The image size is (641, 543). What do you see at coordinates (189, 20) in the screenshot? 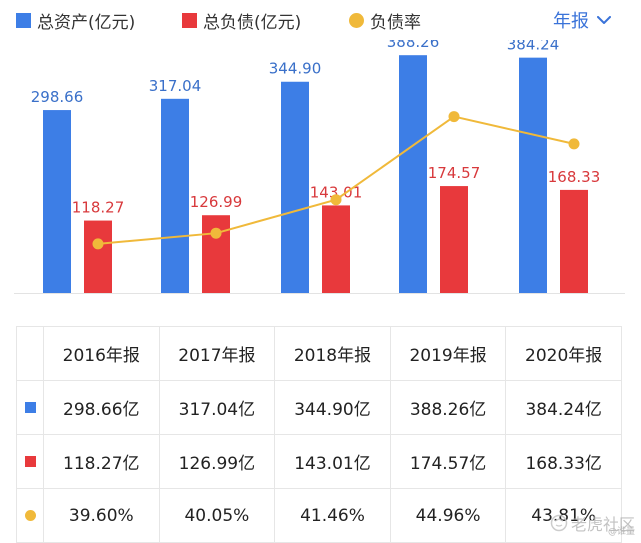
I see `legend-swatch-total-liabilities` at bounding box center [189, 20].